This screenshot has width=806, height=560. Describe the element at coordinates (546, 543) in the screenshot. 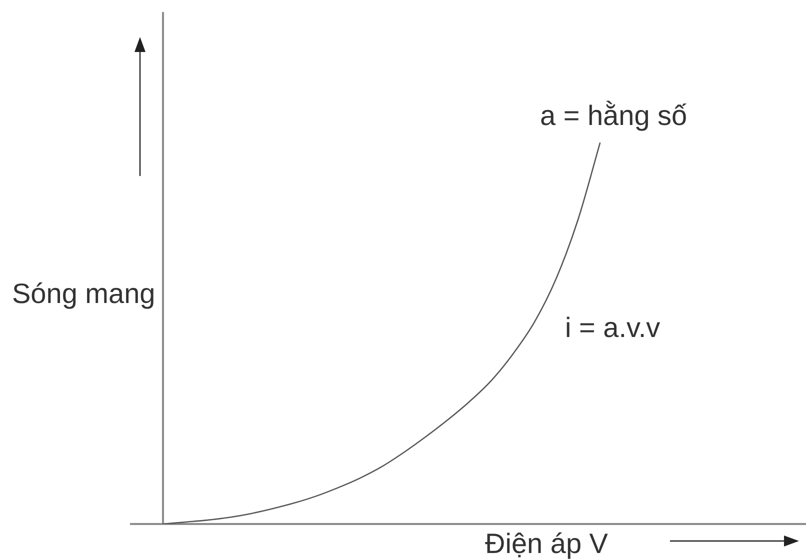

I see `x-axis-title: Điện áp V` at that location.